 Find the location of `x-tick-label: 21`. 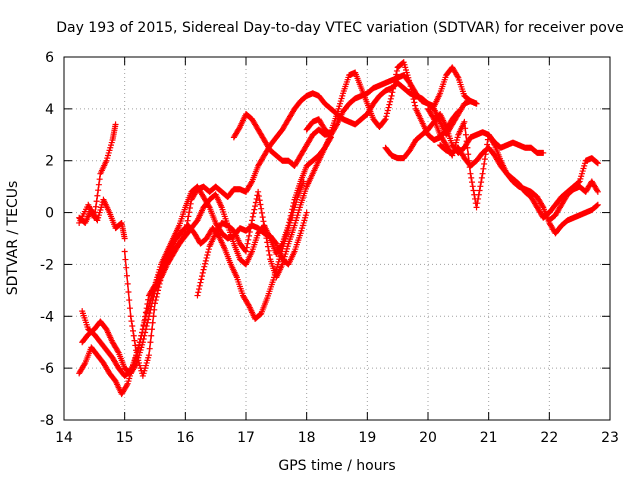

x-tick-label: 21 is located at coordinates (489, 438).